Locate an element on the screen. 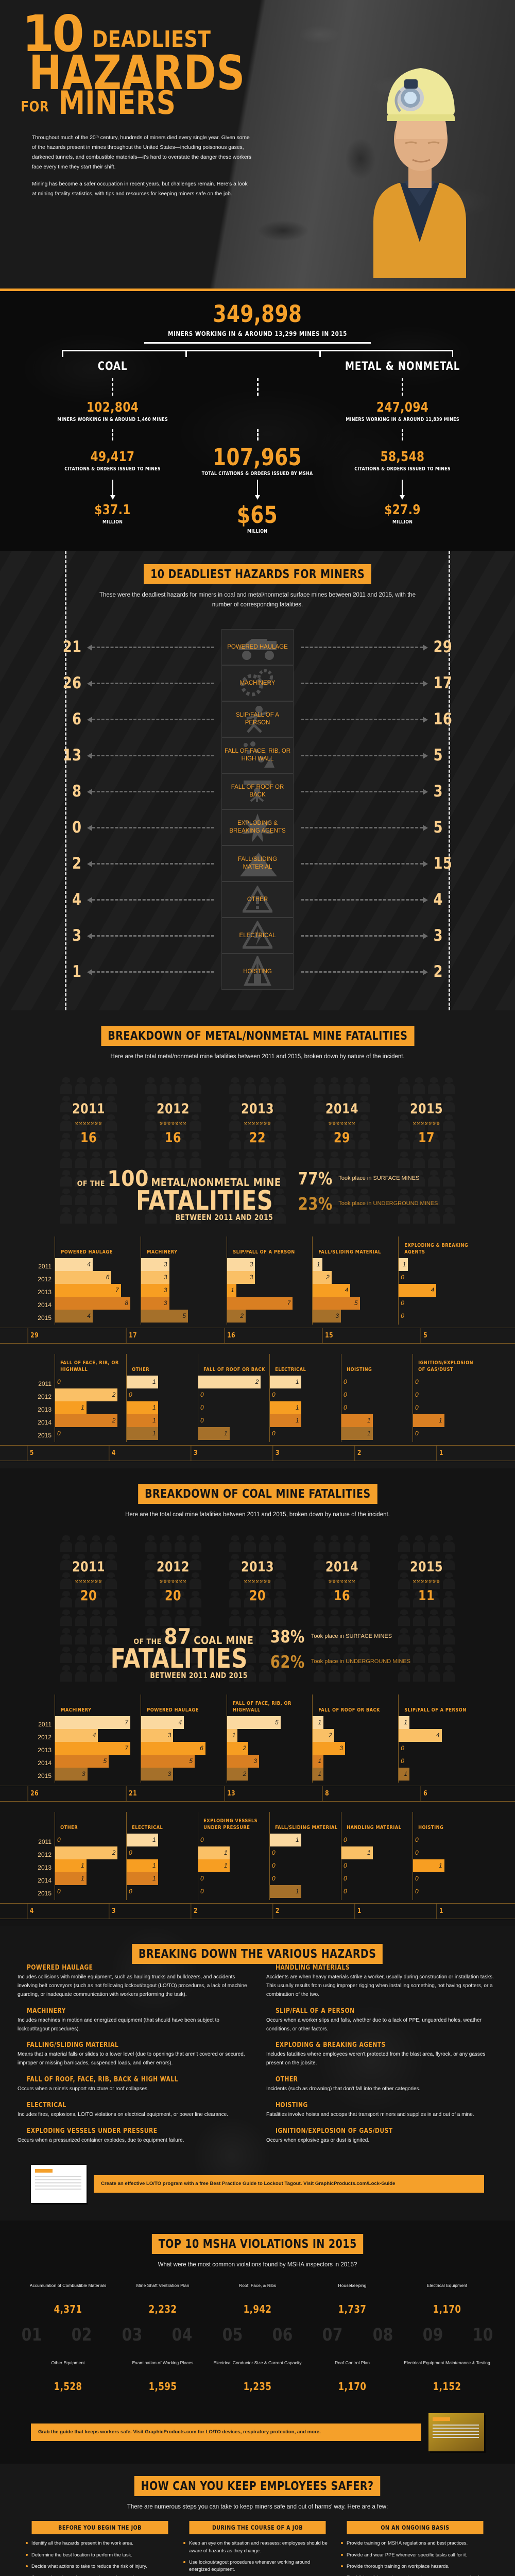  coal-surface-pct-row: 38% Took place in SURFACE MINES is located at coordinates (339, 1636).